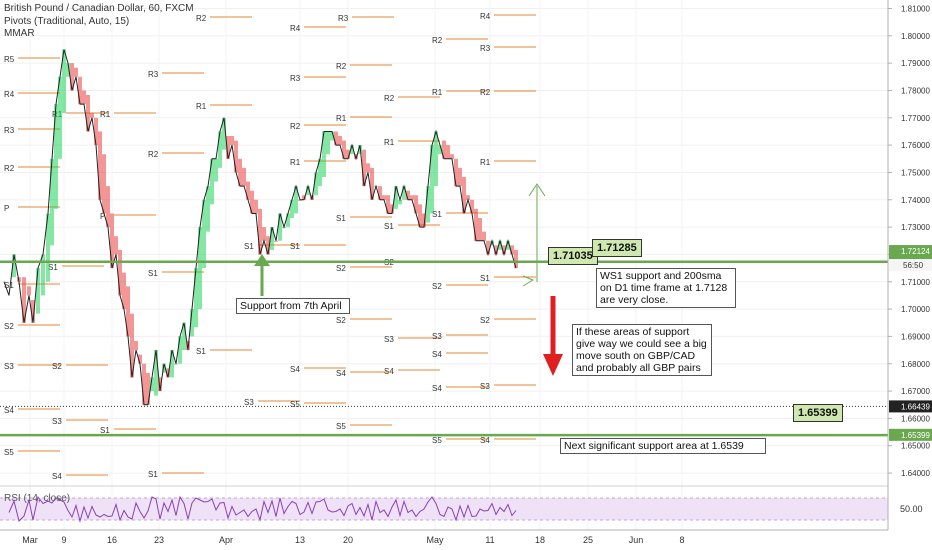  Describe the element at coordinates (112, 540) in the screenshot. I see `x-tick-label: 16` at that location.